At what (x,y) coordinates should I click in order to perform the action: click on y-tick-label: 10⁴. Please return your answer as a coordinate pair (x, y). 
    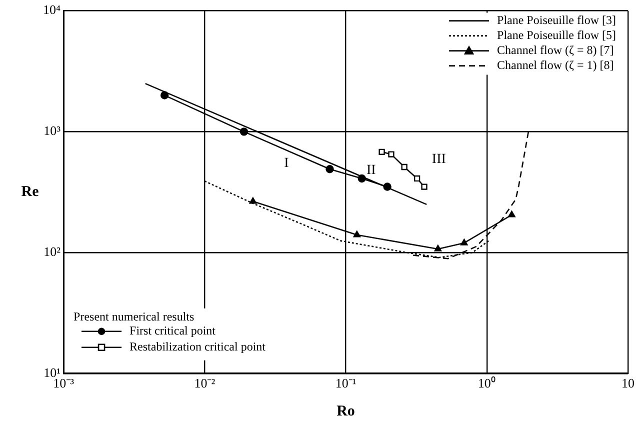
    Looking at the image, I should click on (51, 10).